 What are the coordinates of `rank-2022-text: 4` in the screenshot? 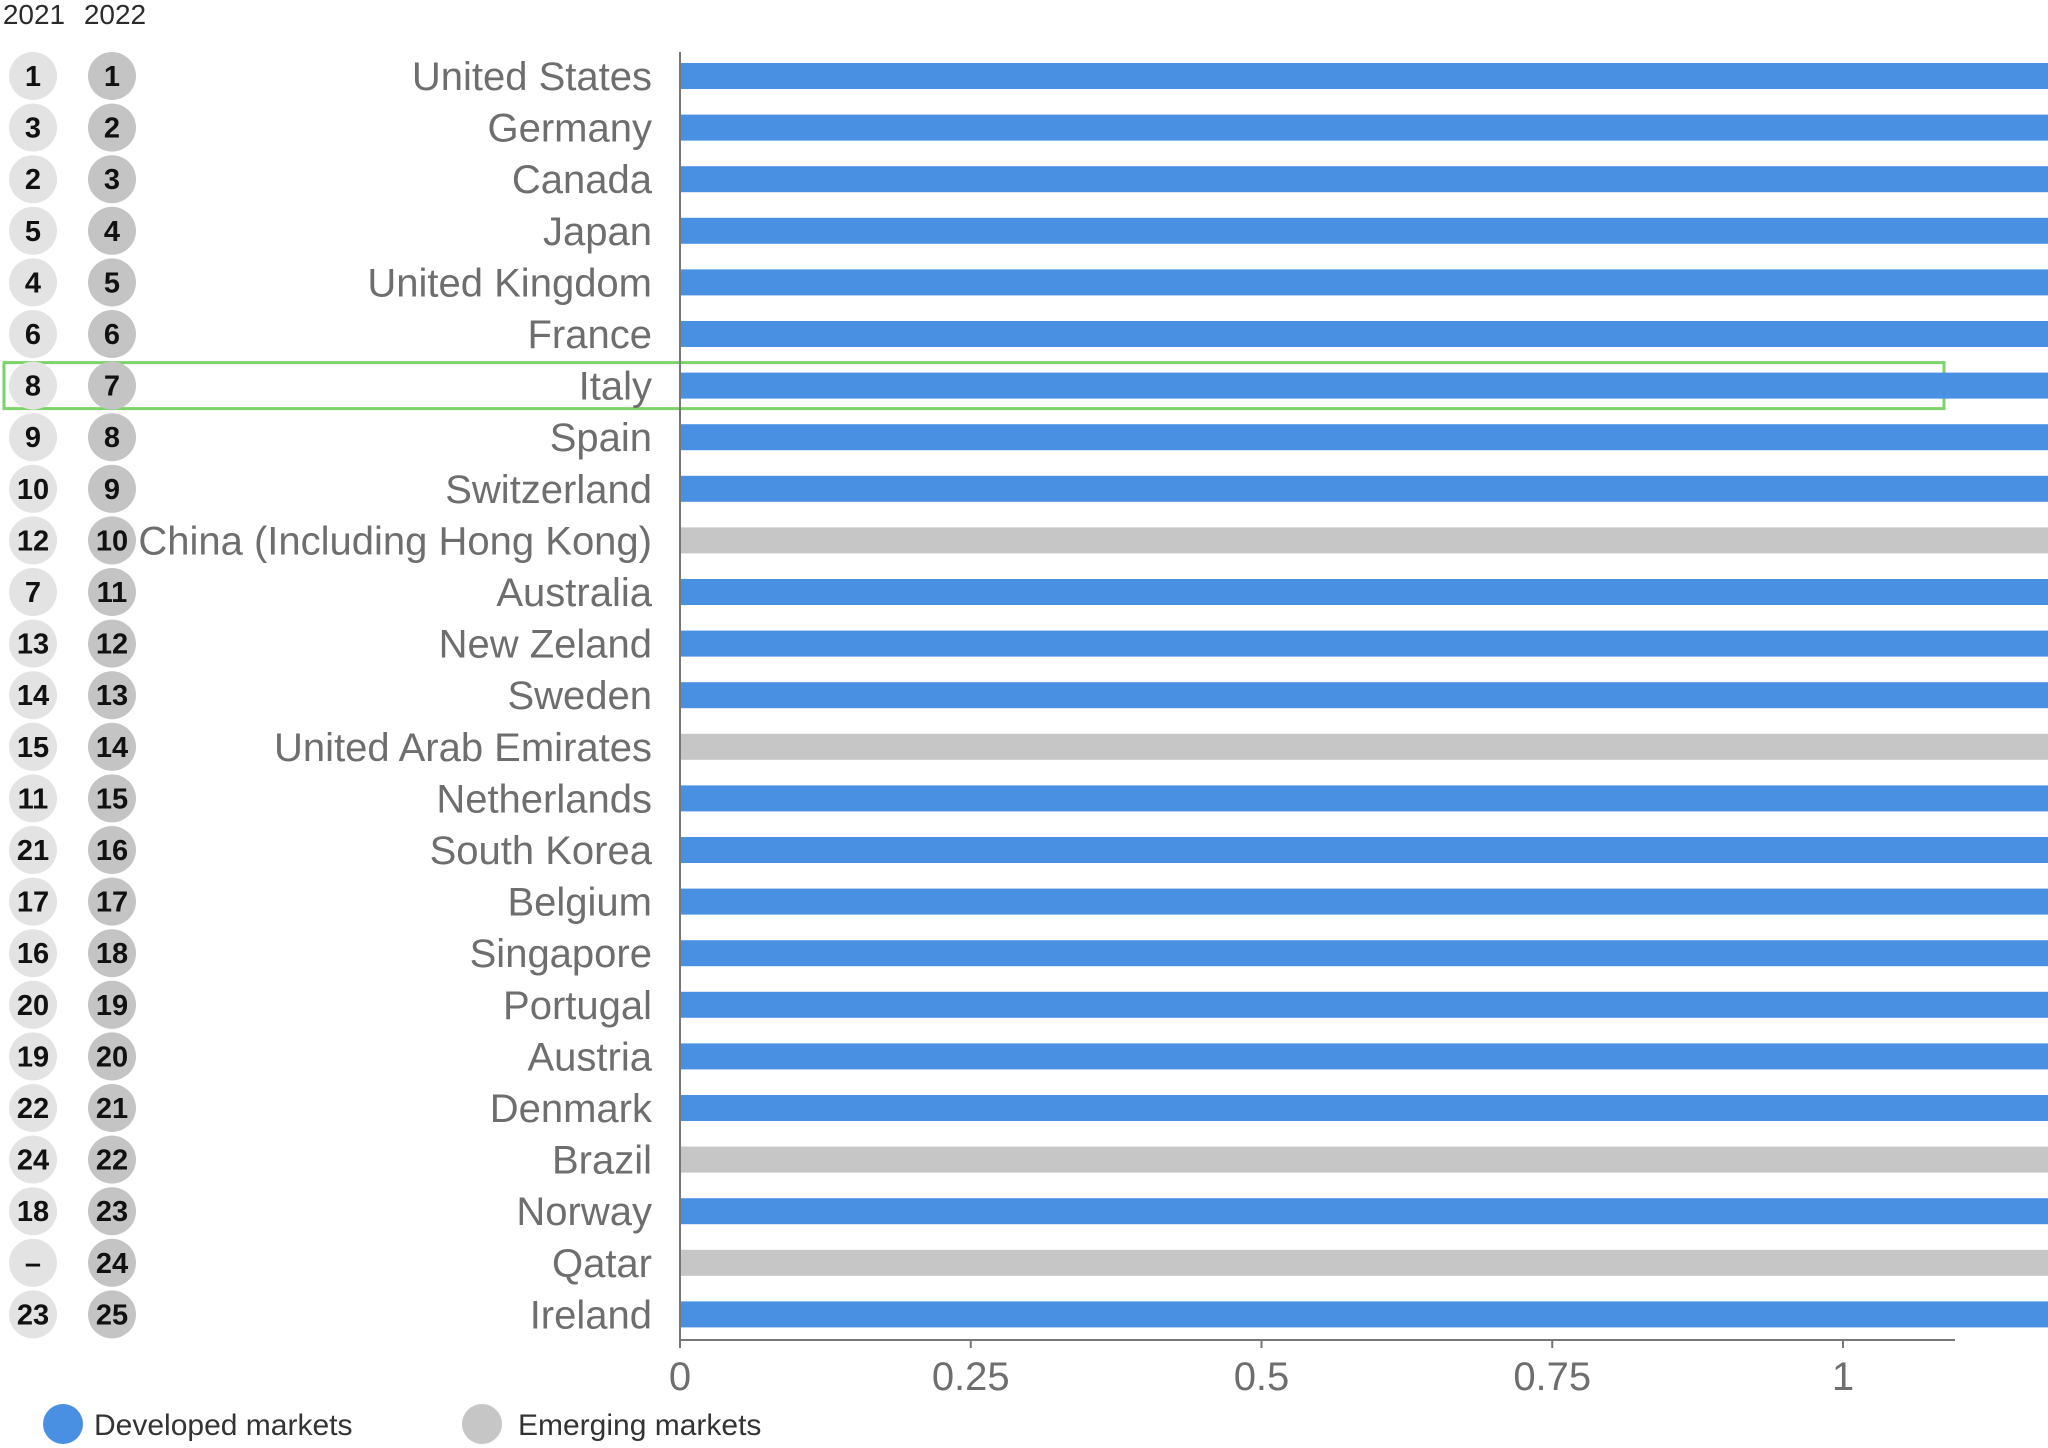 It's located at (112, 232).